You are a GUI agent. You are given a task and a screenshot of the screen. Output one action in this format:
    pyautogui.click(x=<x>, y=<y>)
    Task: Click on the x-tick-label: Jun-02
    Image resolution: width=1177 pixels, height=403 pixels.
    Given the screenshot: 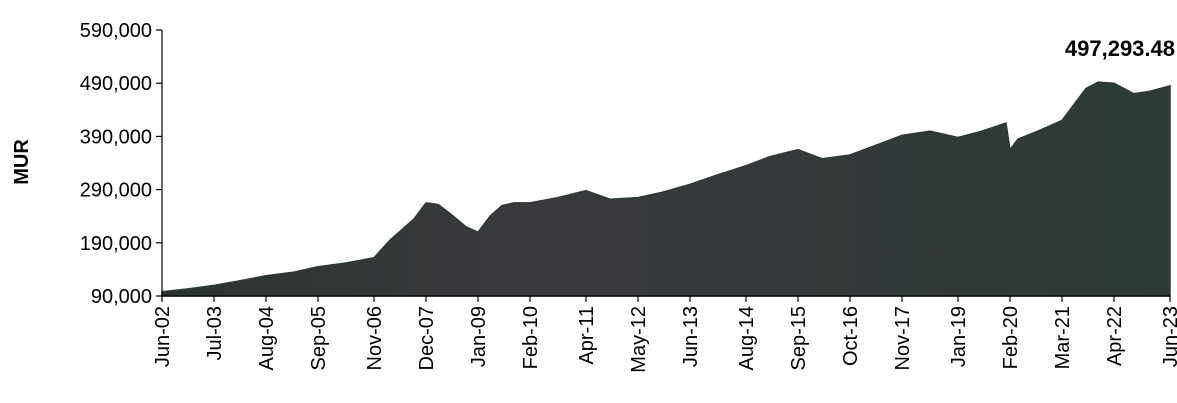 What is the action you would take?
    pyautogui.click(x=163, y=336)
    